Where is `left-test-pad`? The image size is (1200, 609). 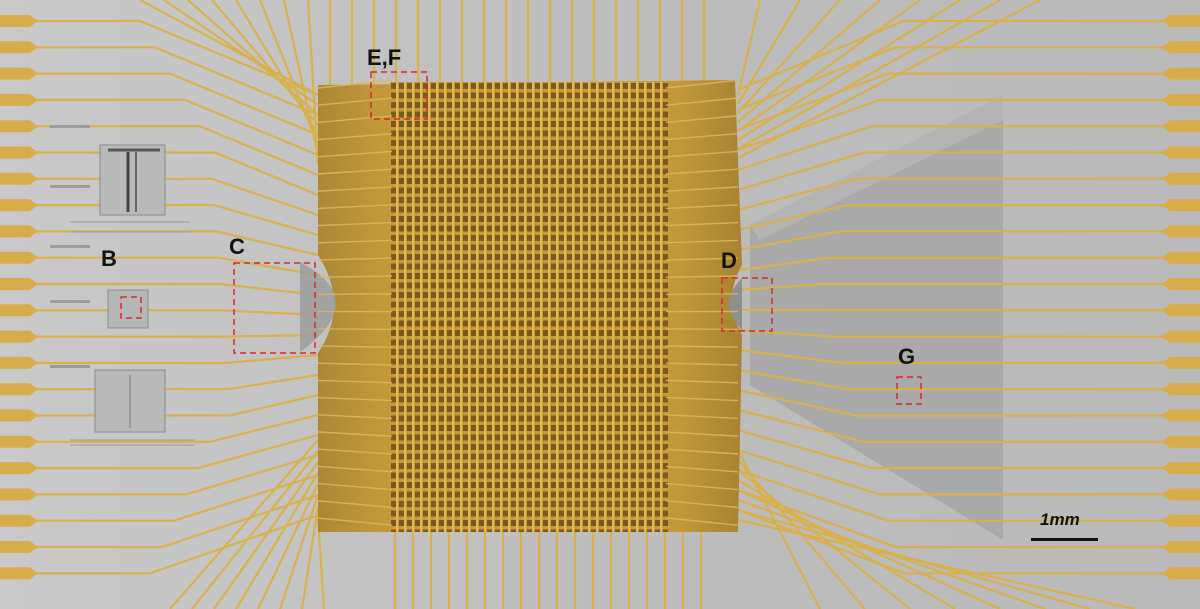 left-test-pad is located at coordinates (128, 309).